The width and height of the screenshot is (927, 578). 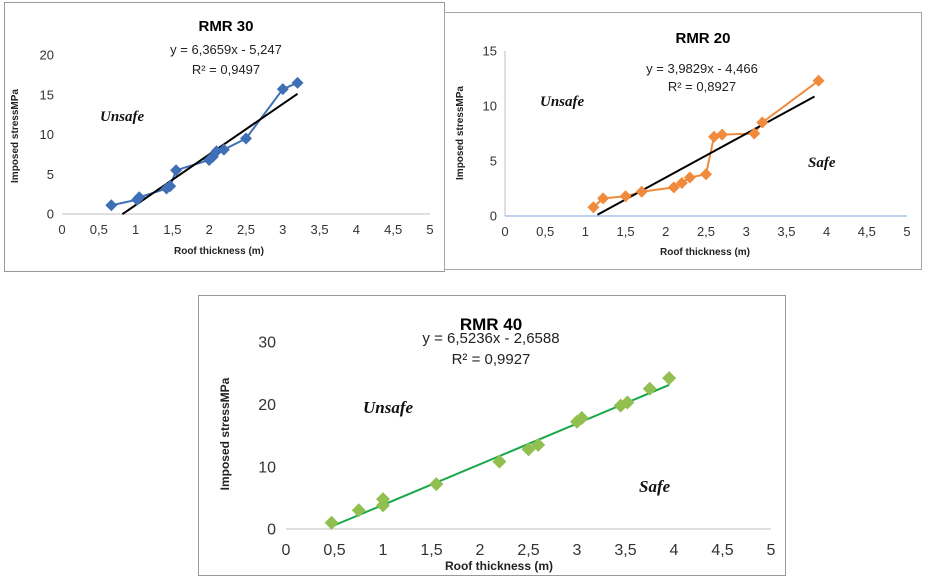 I want to click on chart-title: RMR 40, so click(x=491, y=324).